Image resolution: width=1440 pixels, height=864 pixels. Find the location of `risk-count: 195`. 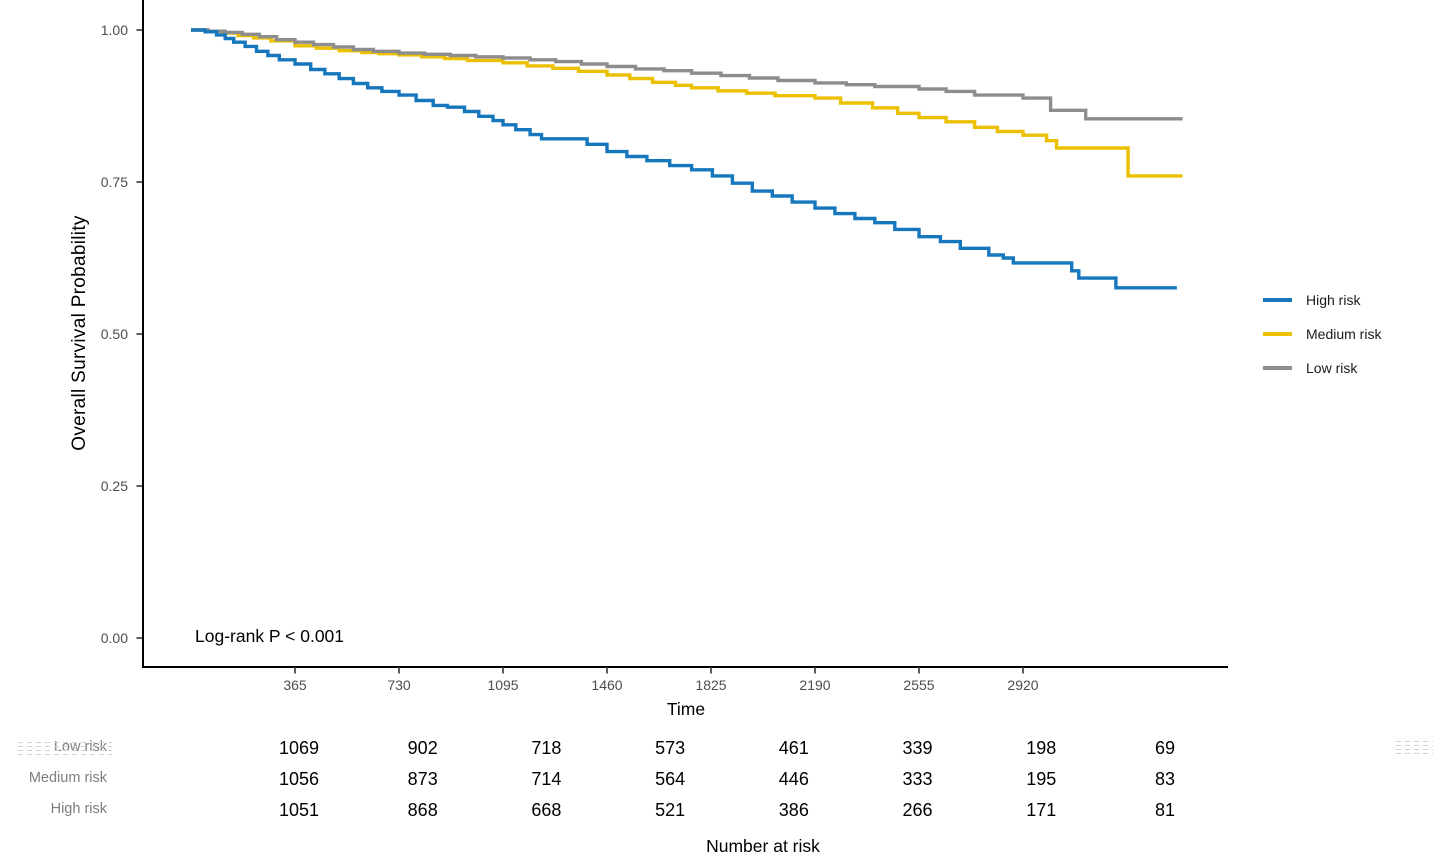

risk-count: 195 is located at coordinates (1041, 779).